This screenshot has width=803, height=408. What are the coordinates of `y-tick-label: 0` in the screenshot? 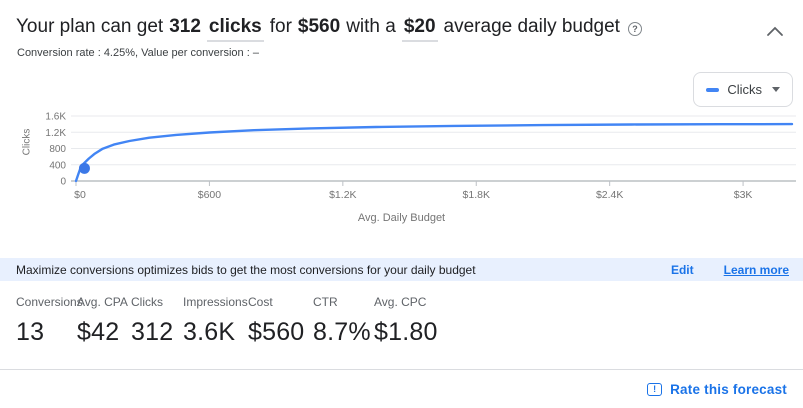 It's located at (63, 182).